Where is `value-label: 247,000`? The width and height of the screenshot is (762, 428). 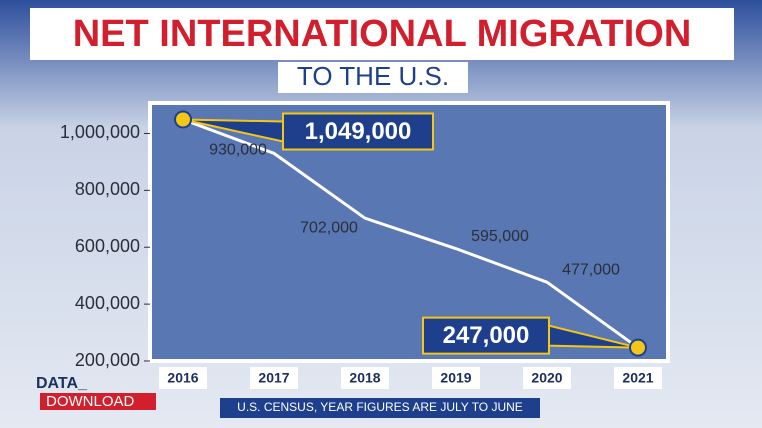
value-label: 247,000 is located at coordinates (486, 335).